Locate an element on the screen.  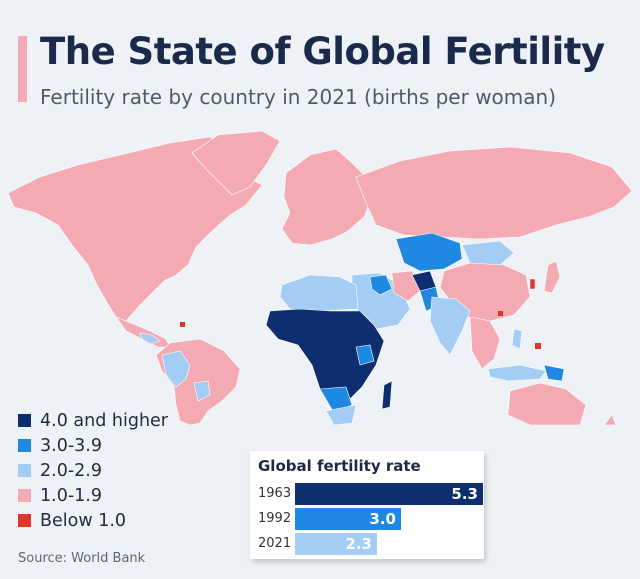
region-north-america is located at coordinates (135, 229).